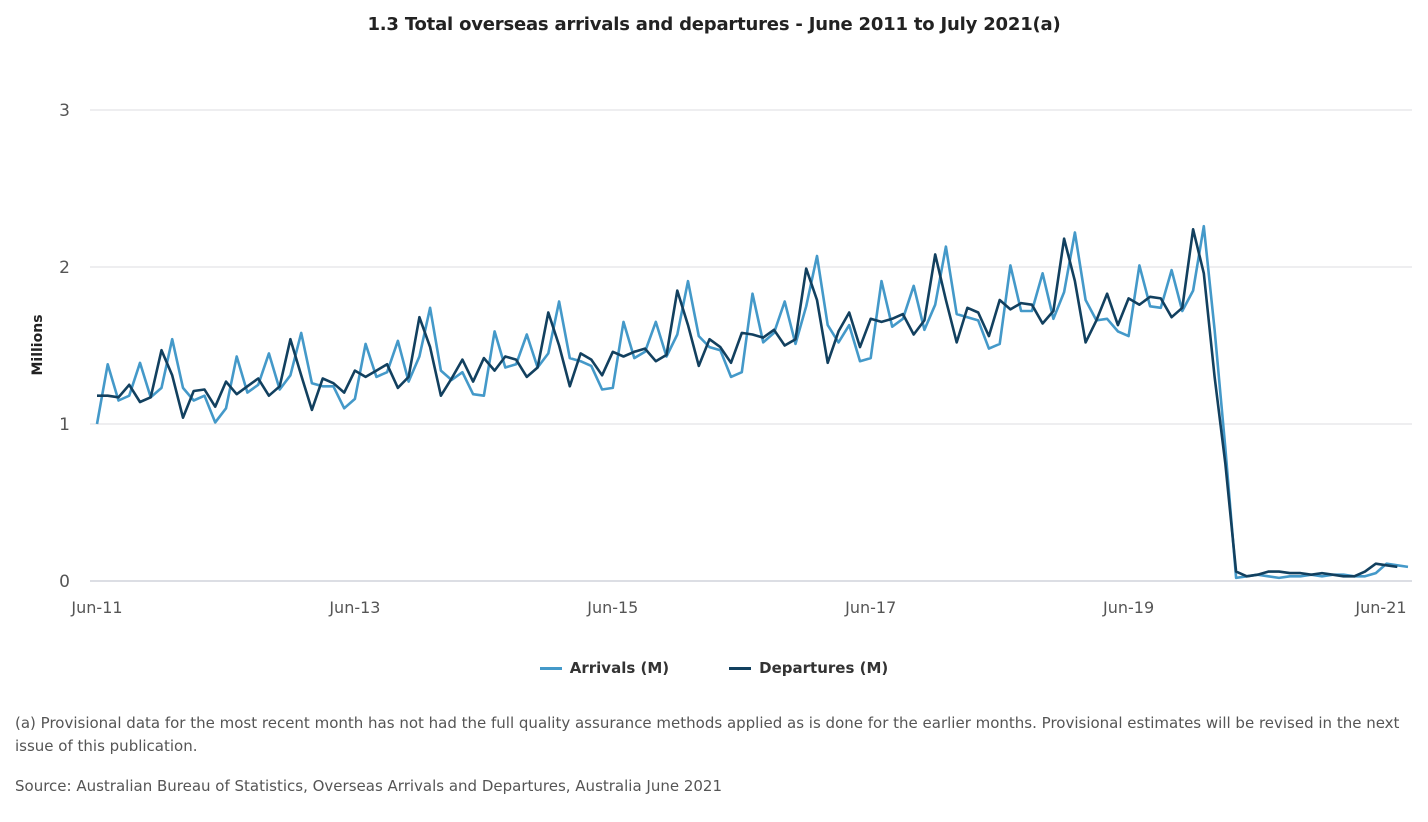  I want to click on arrivals-swatch, so click(550, 668).